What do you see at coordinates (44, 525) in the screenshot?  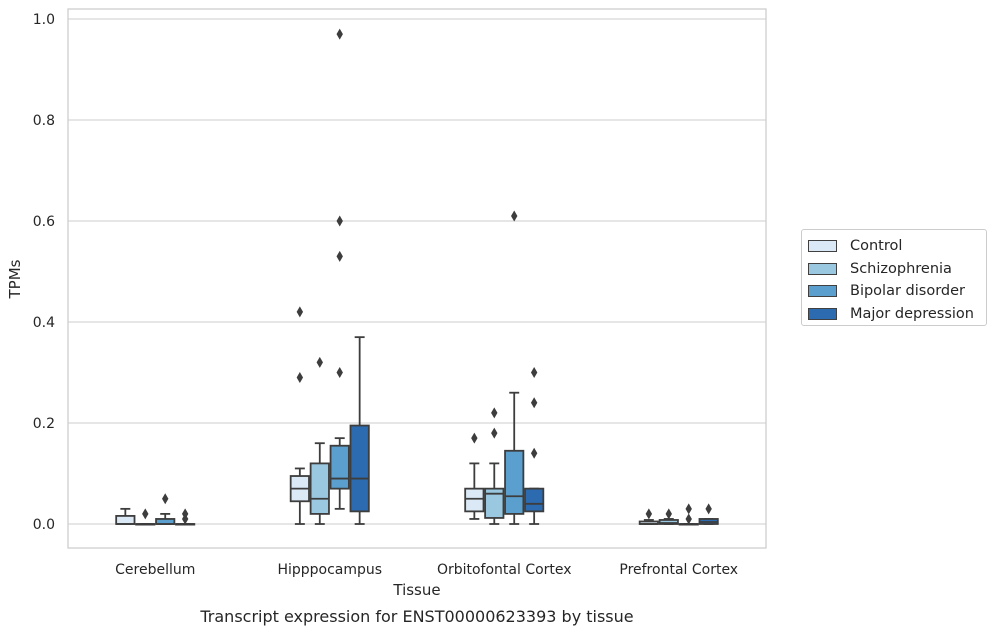 I see `y-tick-label: 0.0` at bounding box center [44, 525].